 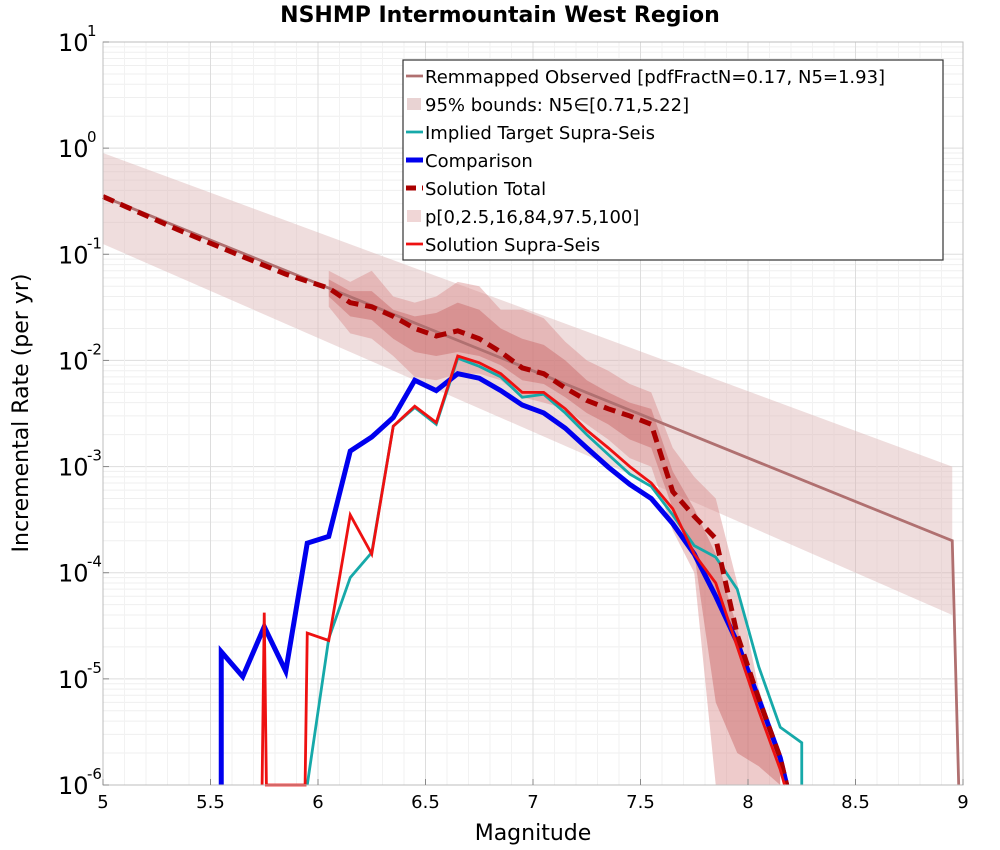 What do you see at coordinates (425, 802) in the screenshot?
I see `x-tick-label: 6.5` at bounding box center [425, 802].